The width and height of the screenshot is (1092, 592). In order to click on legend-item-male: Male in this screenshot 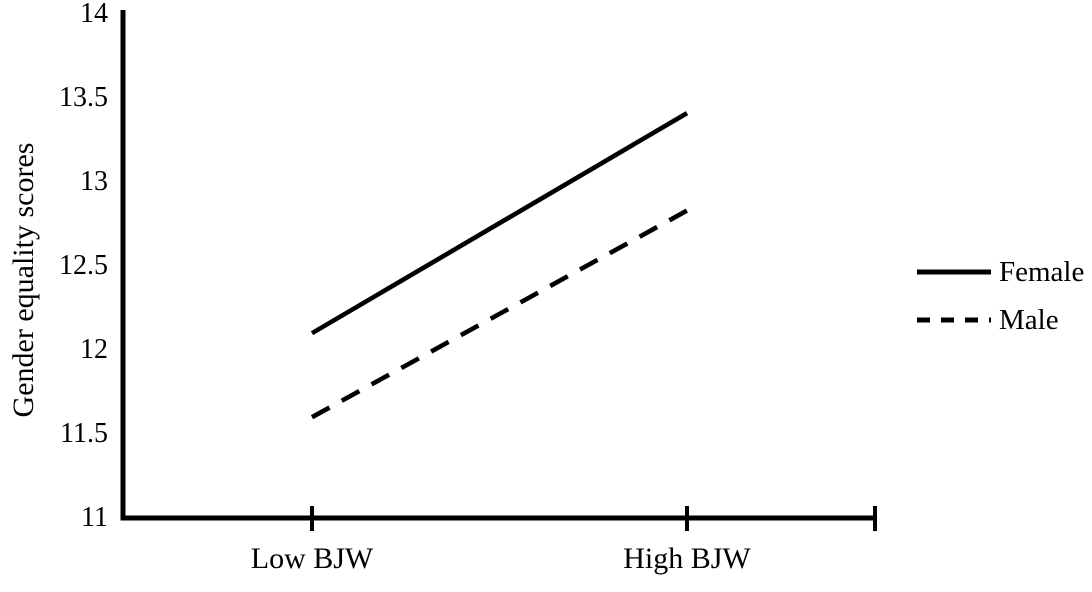, I will do `click(988, 320)`.